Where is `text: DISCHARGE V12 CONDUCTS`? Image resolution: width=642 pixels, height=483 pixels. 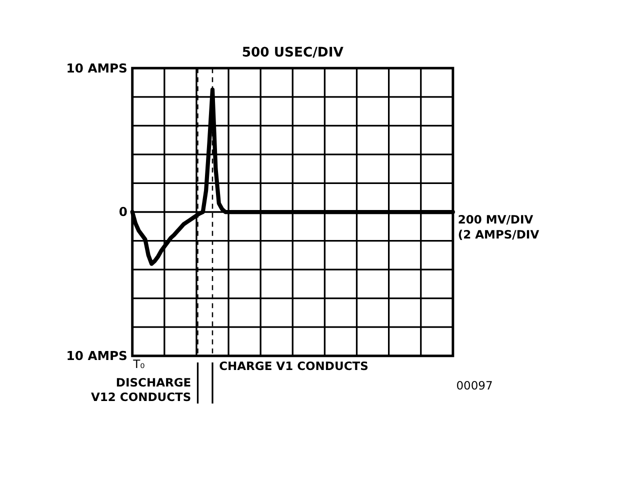 text: DISCHARGE V12 CONDUCTS is located at coordinates (141, 389).